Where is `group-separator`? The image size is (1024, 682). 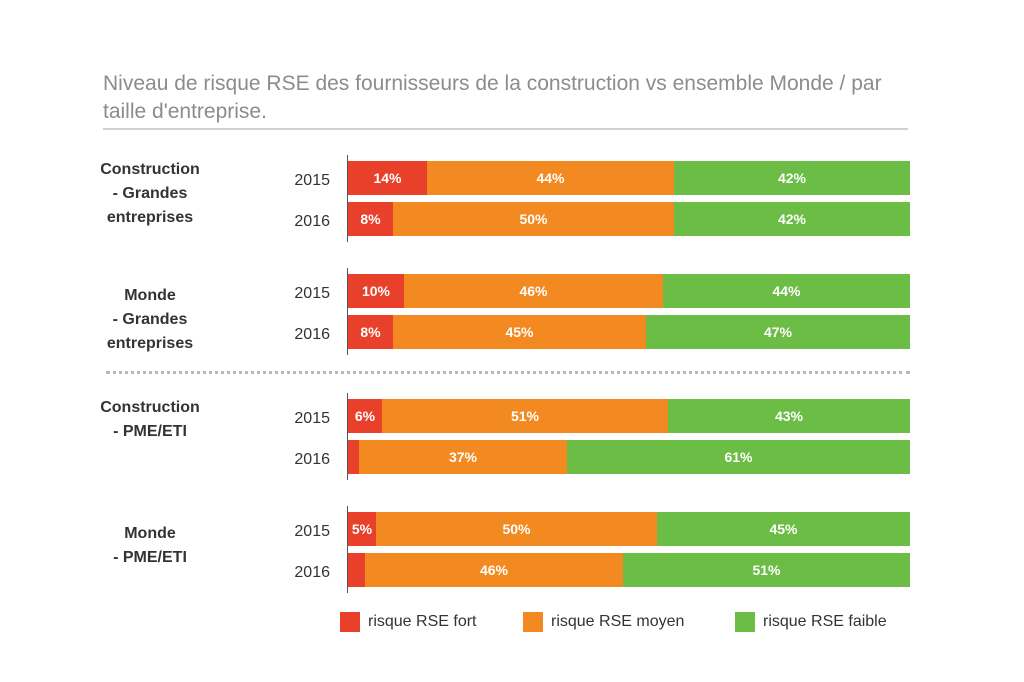
group-separator is located at coordinates (508, 372).